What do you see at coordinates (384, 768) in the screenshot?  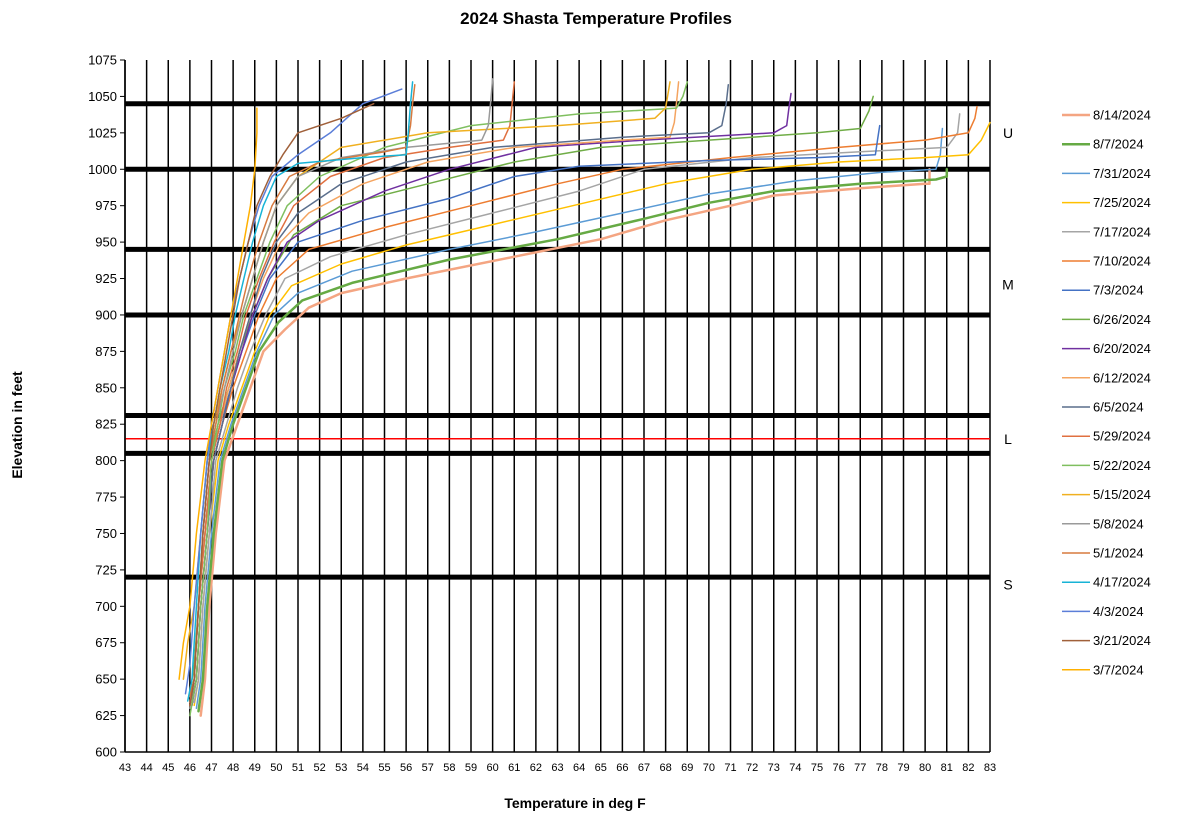 I see `x-tick-label-12: 55` at bounding box center [384, 768].